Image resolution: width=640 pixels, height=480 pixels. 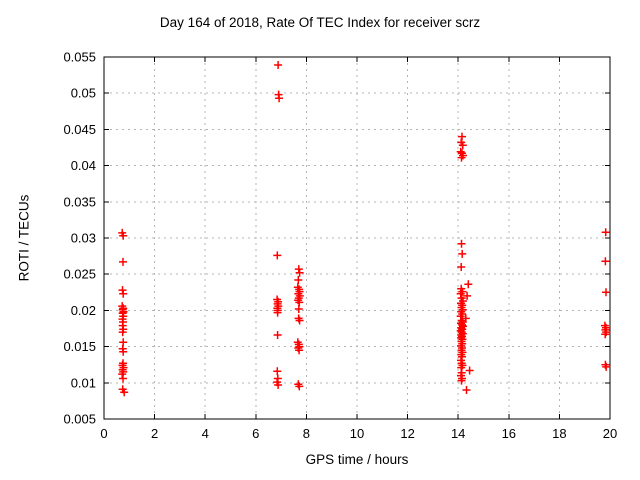 What do you see at coordinates (83, 93) in the screenshot?
I see `y-tick-label: 0.05` at bounding box center [83, 93].